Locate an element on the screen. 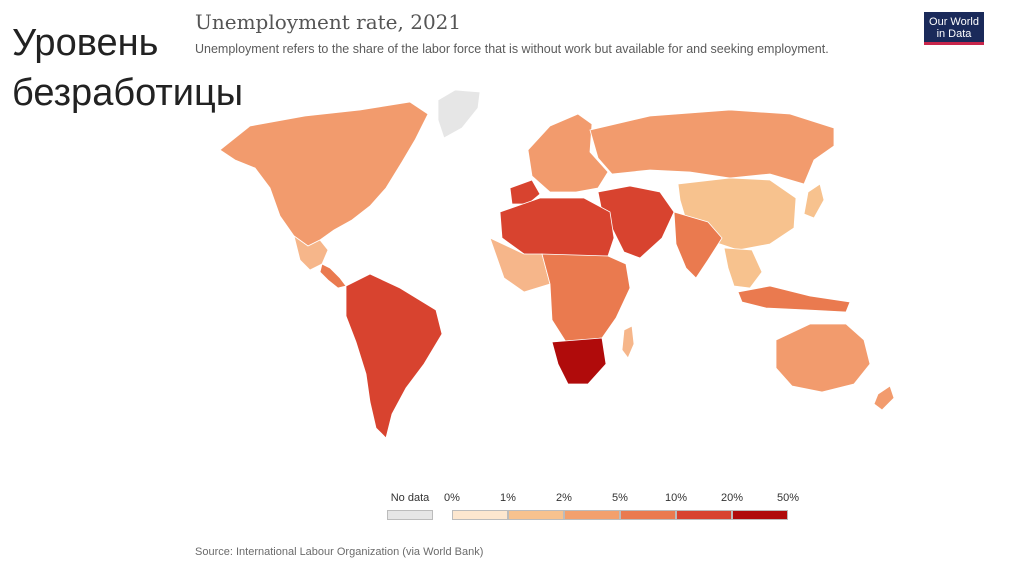 The image size is (1024, 574). legend-no-data-swatch is located at coordinates (410, 515).